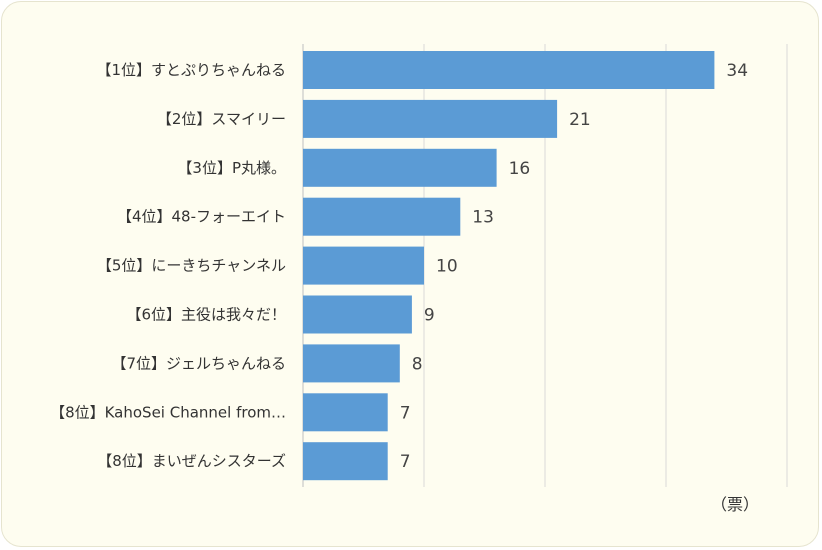 The image size is (822, 550). I want to click on value-label: 8, so click(417, 364).